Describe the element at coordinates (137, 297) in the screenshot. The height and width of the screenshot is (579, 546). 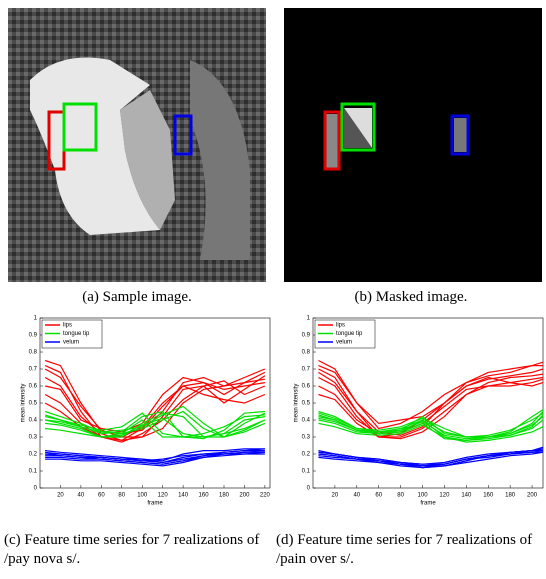
I see `caption: (a) Sample image.` at that location.